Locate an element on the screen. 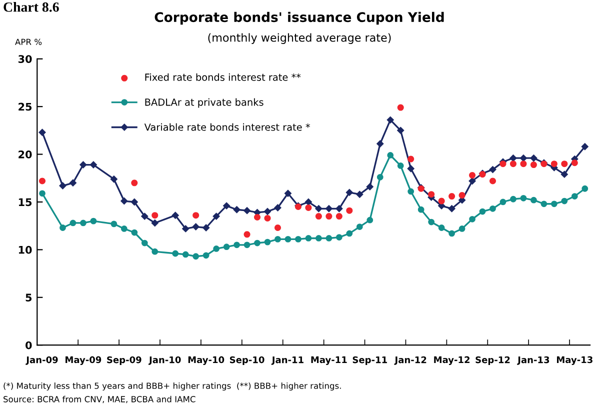 The height and width of the screenshot is (406, 599). y-tick-label: 0 is located at coordinates (29, 345).